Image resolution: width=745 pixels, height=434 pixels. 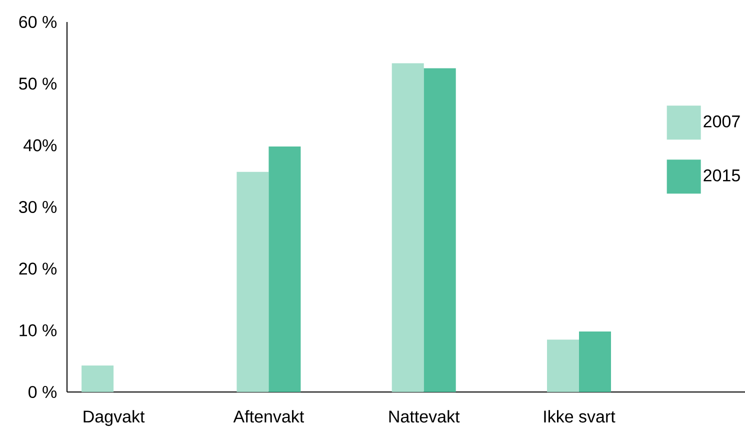 I want to click on x-tick-label: Dagvakt, so click(x=114, y=418).